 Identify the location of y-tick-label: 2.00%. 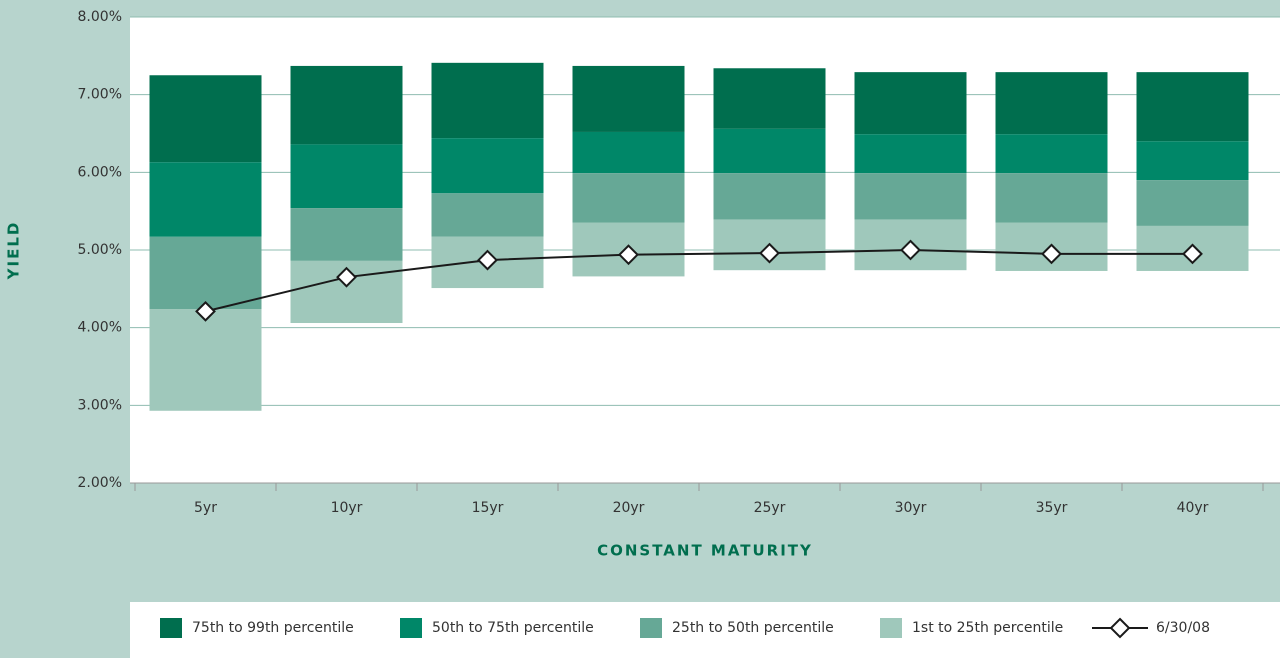
(100, 483).